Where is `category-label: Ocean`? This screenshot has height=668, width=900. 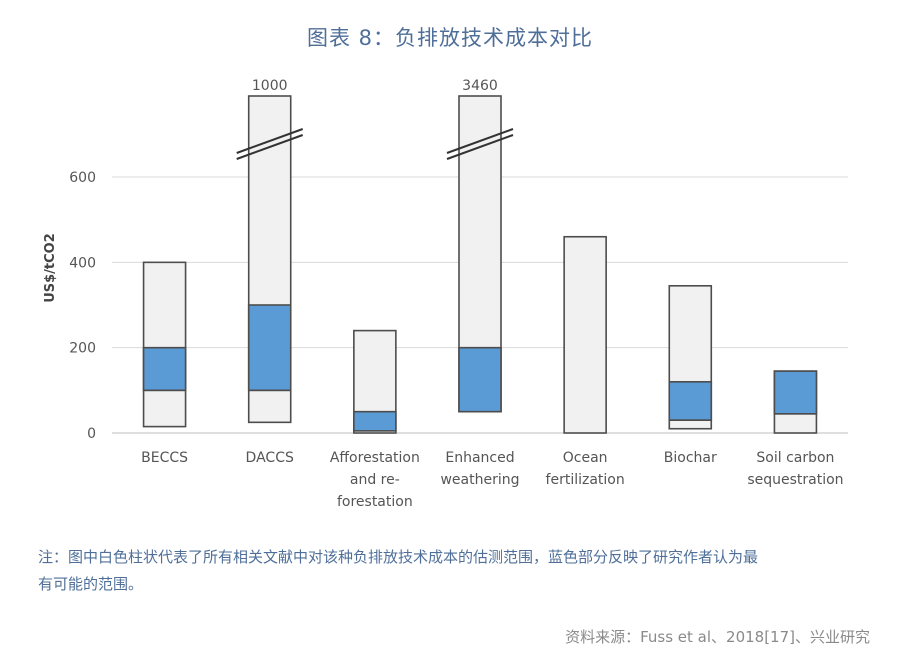 category-label: Ocean is located at coordinates (585, 458).